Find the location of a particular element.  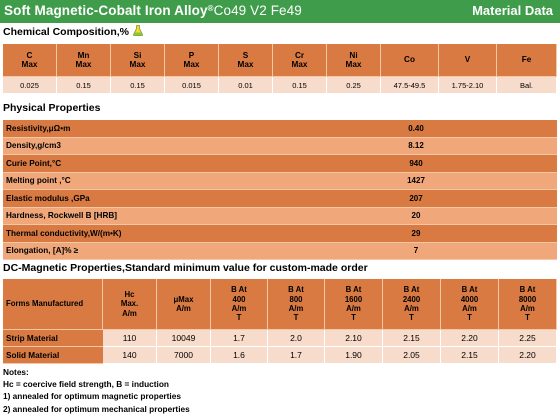

chem-value-cell: 0.01 is located at coordinates (246, 85).